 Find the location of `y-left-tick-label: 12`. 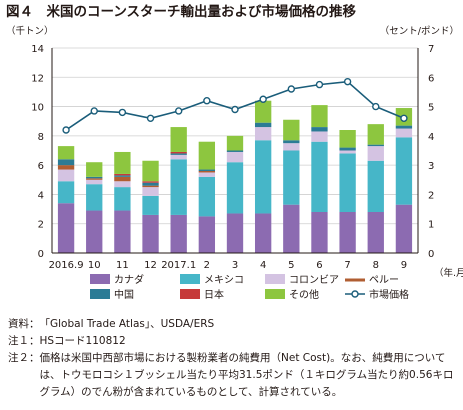

y-left-tick-label: 12 is located at coordinates (37, 78).